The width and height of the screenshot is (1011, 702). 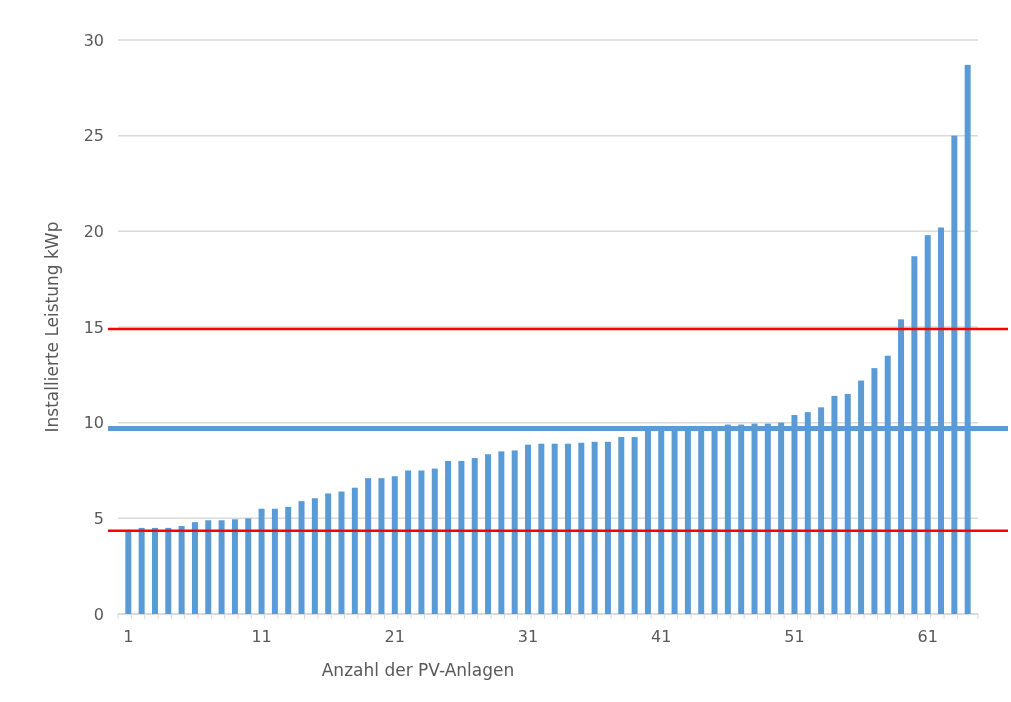 What do you see at coordinates (794, 636) in the screenshot?
I see `x-tick-label: 51` at bounding box center [794, 636].